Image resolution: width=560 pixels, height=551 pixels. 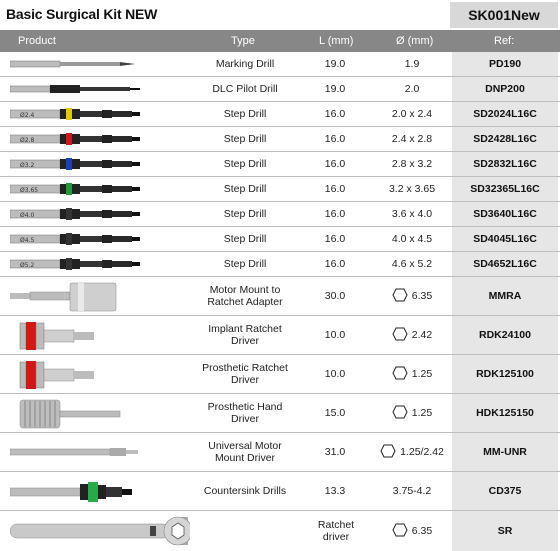 I want to click on product-diameter: 2.4 x 2.8, so click(x=412, y=139).